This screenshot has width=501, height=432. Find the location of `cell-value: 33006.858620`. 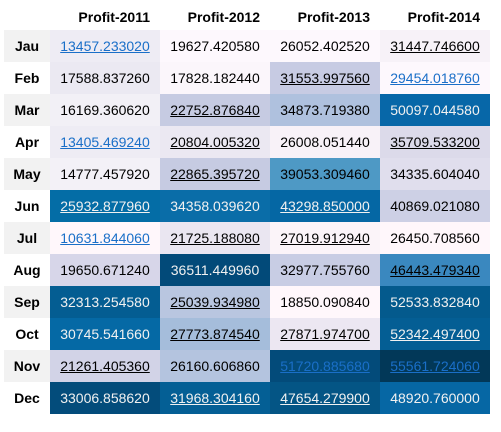

cell-value: 33006.858620 is located at coordinates (105, 398).